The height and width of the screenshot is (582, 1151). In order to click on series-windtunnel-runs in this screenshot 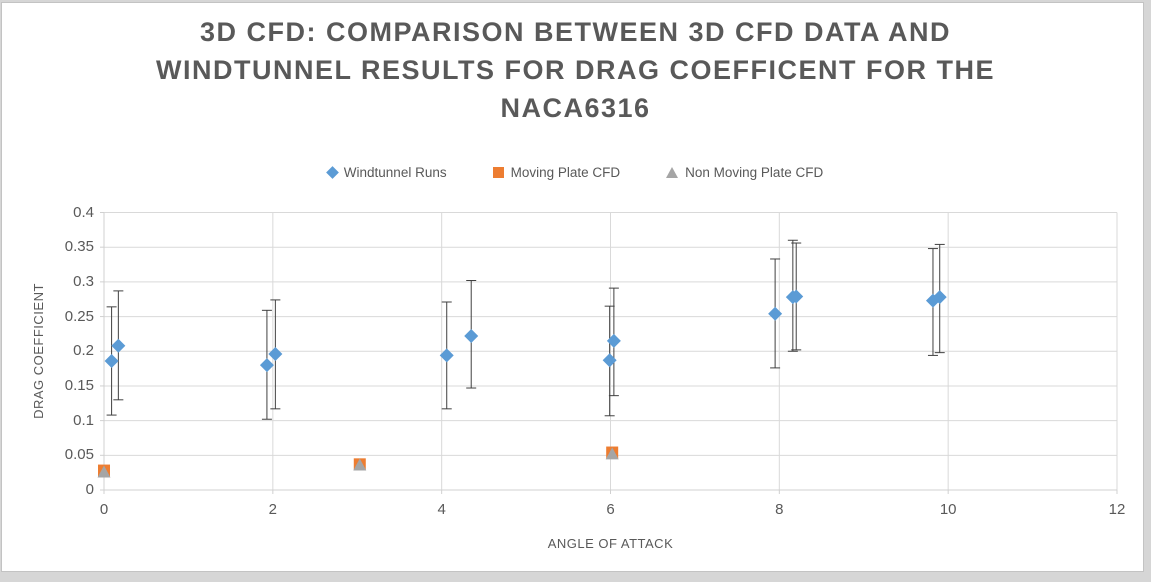, I will do `click(525, 331)`.